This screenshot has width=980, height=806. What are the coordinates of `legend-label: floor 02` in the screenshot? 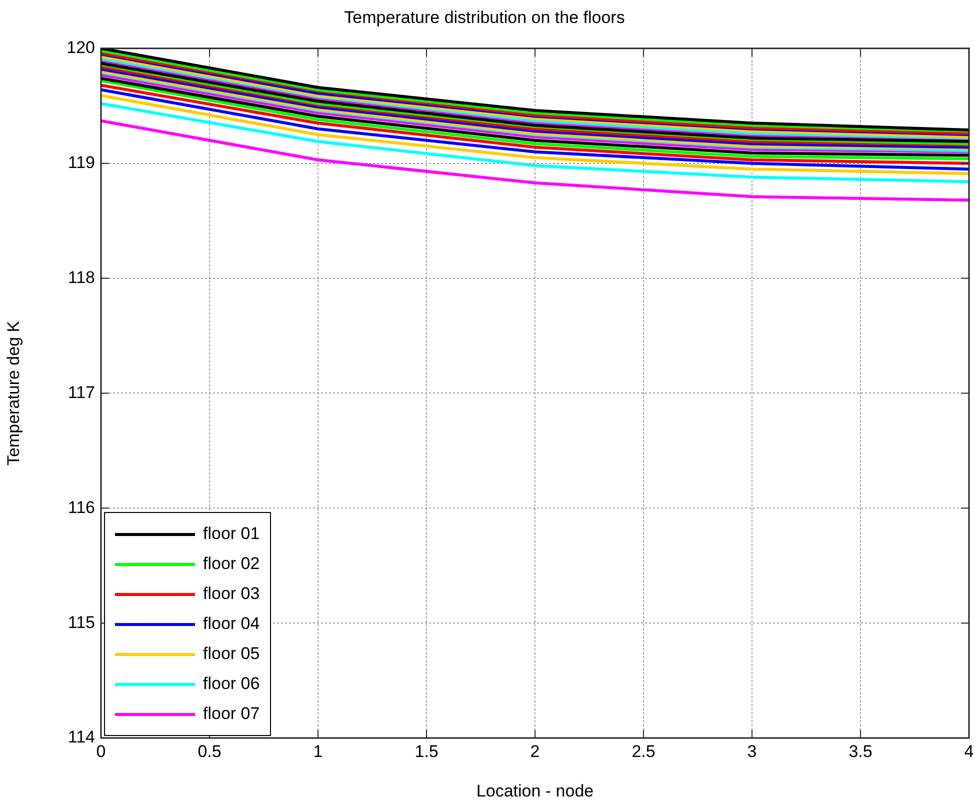 It's located at (231, 564).